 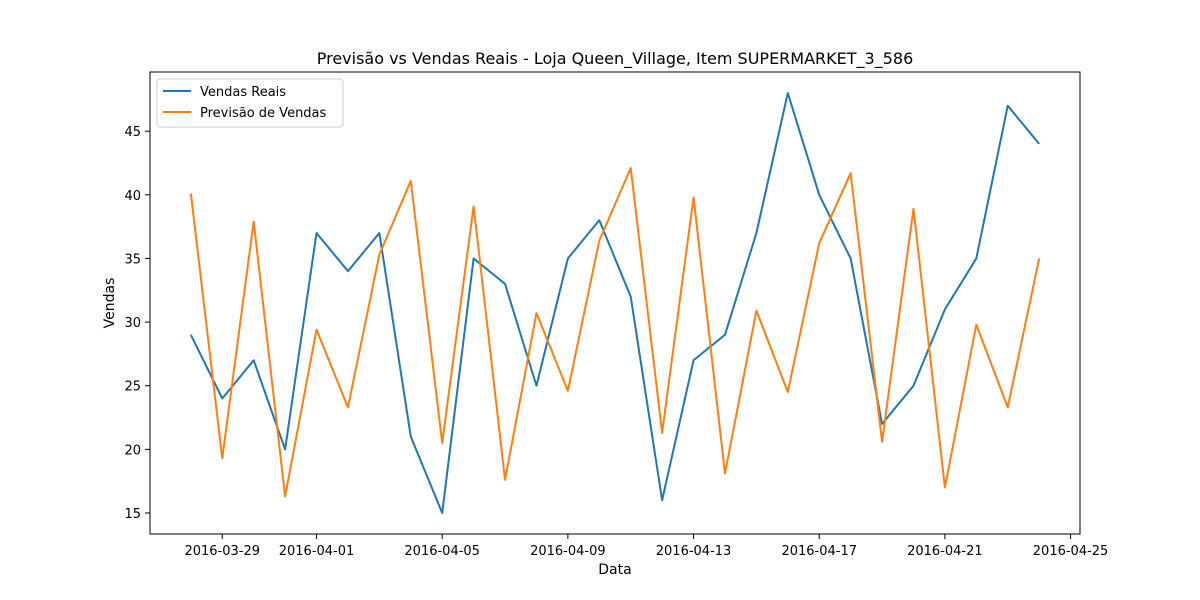 I want to click on y-tick-label: 35, so click(x=132, y=259).